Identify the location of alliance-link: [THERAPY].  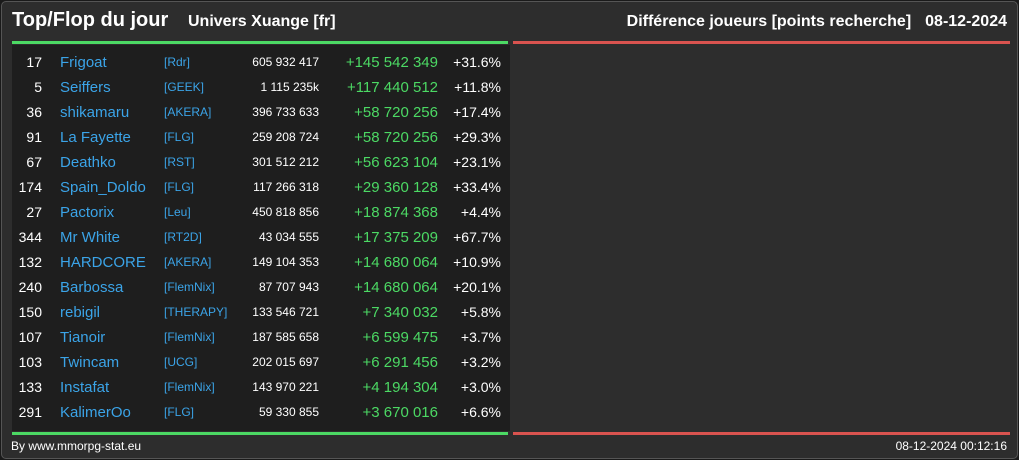
(196, 312).